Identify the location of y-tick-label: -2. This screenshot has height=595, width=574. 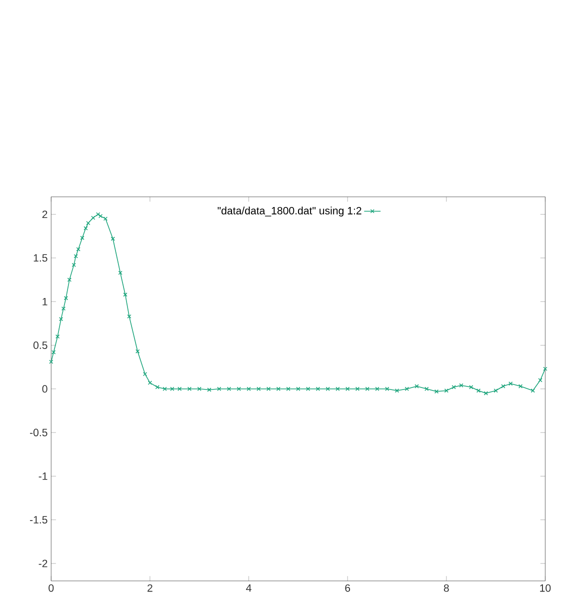
(43, 564).